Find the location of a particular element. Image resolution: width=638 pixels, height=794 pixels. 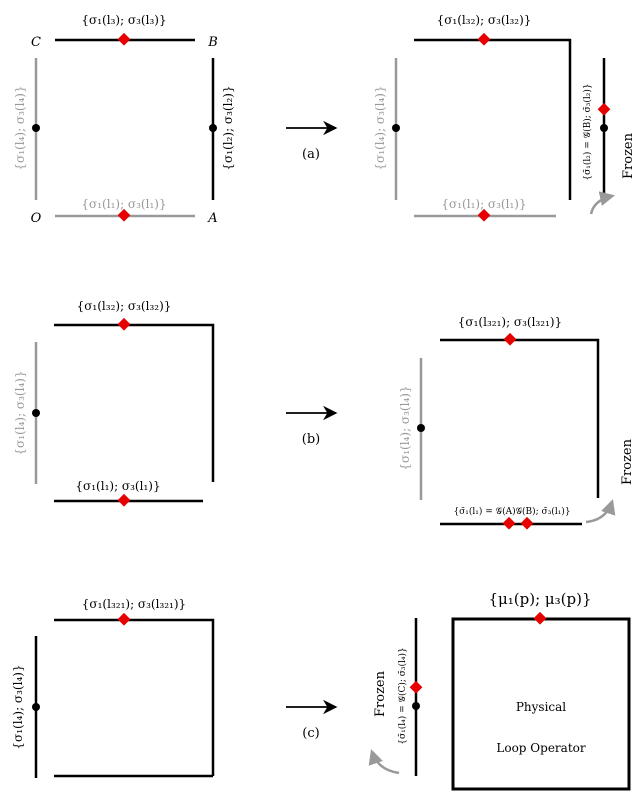

edge-right-label: {σ₁(l₂); σ₃(l₂)} is located at coordinates (228, 127).